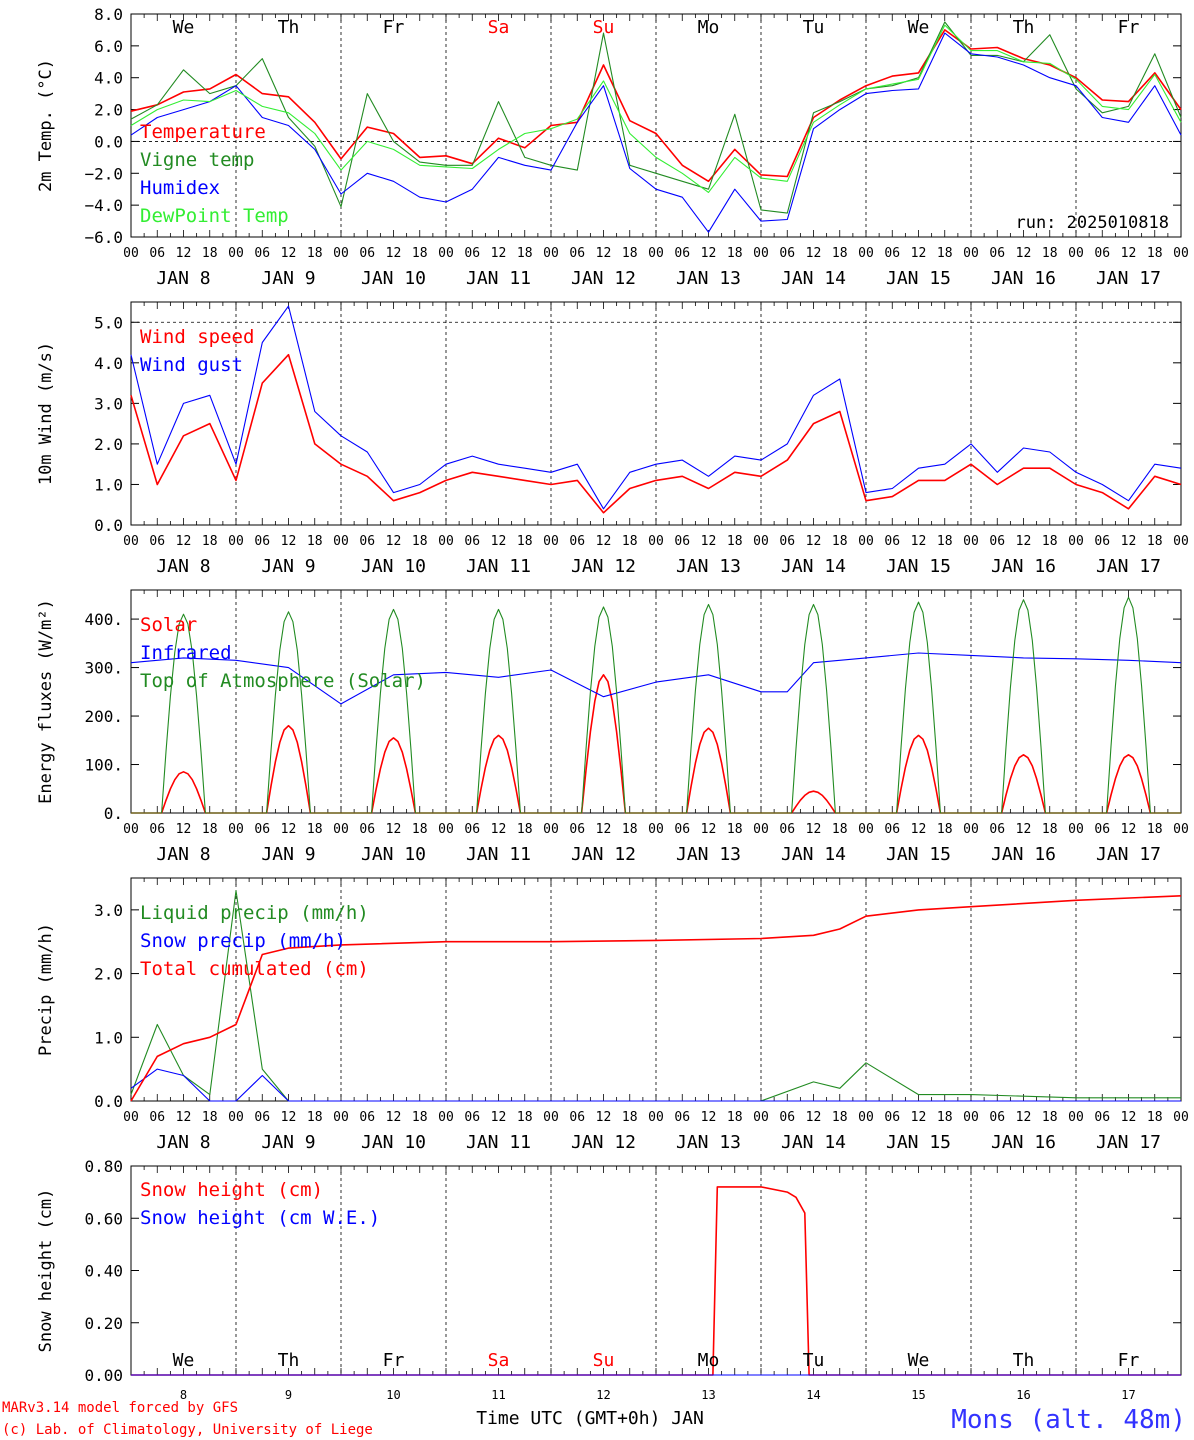 The image size is (1194, 1440). I want to click on y-tick-label: 0.20, so click(103, 1323).